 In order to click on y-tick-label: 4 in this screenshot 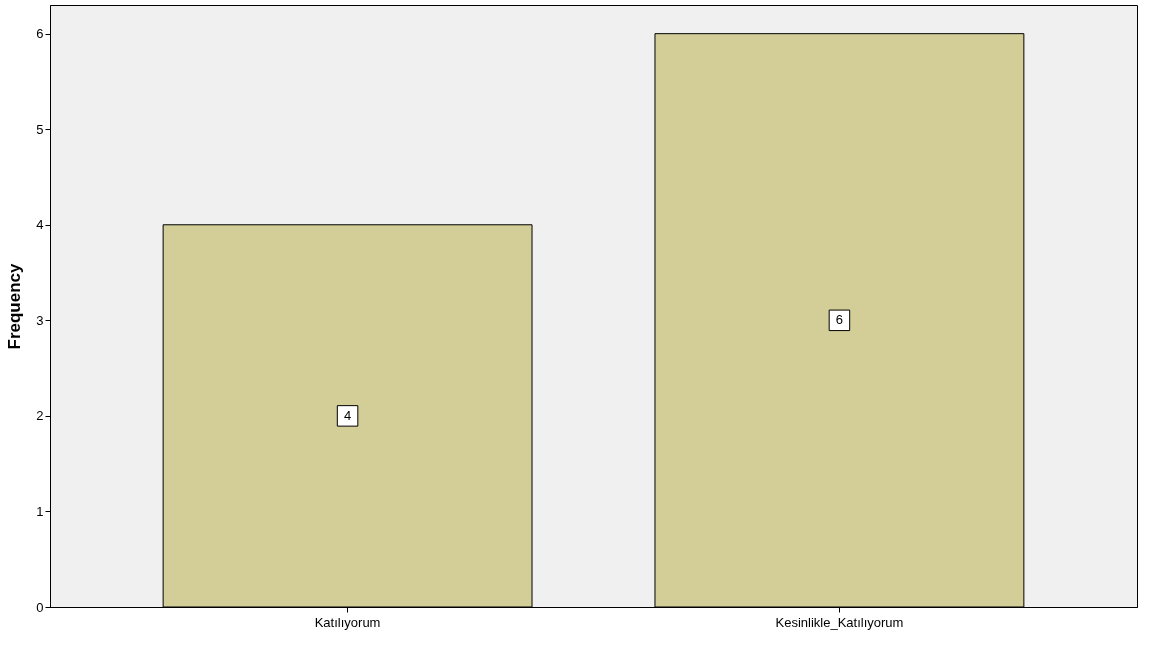, I will do `click(40, 225)`.